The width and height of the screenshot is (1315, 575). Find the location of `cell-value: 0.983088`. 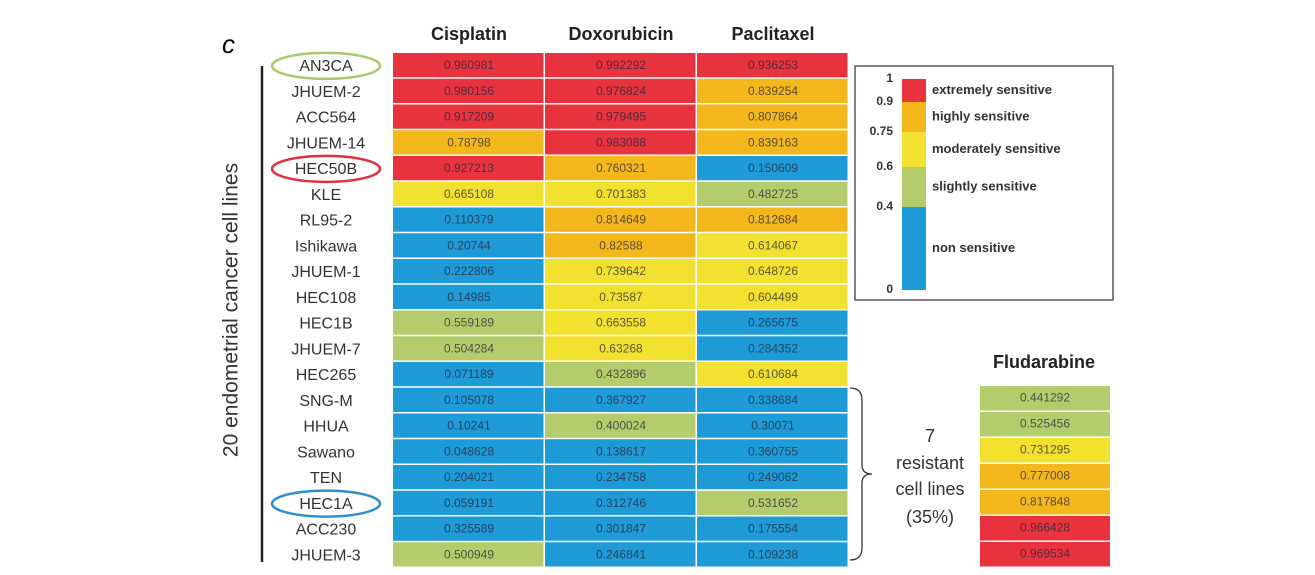

cell-value: 0.983088 is located at coordinates (621, 142).